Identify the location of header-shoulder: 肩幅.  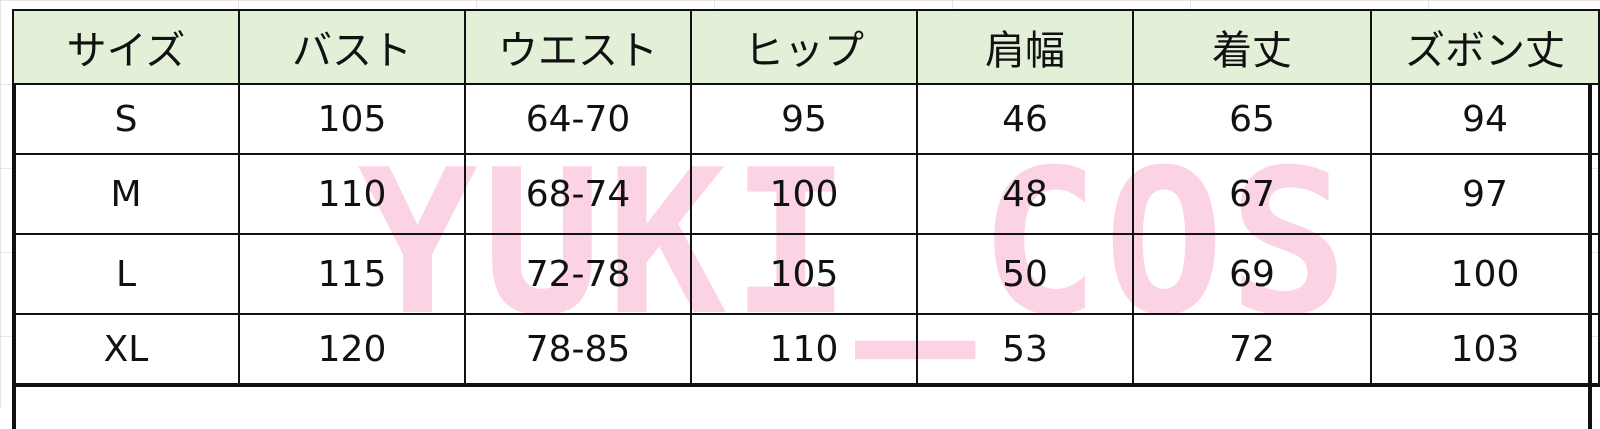
(1025, 47).